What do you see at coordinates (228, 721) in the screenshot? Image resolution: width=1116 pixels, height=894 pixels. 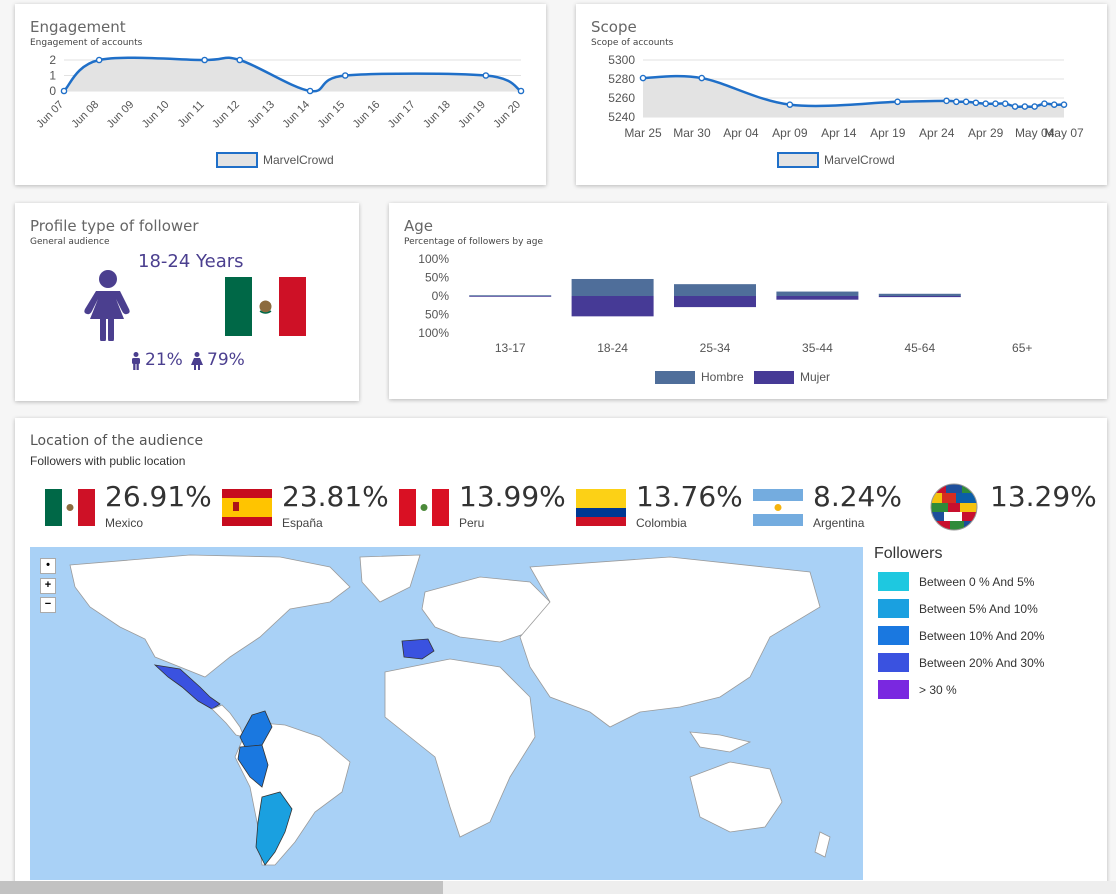 I see `map-central-america` at bounding box center [228, 721].